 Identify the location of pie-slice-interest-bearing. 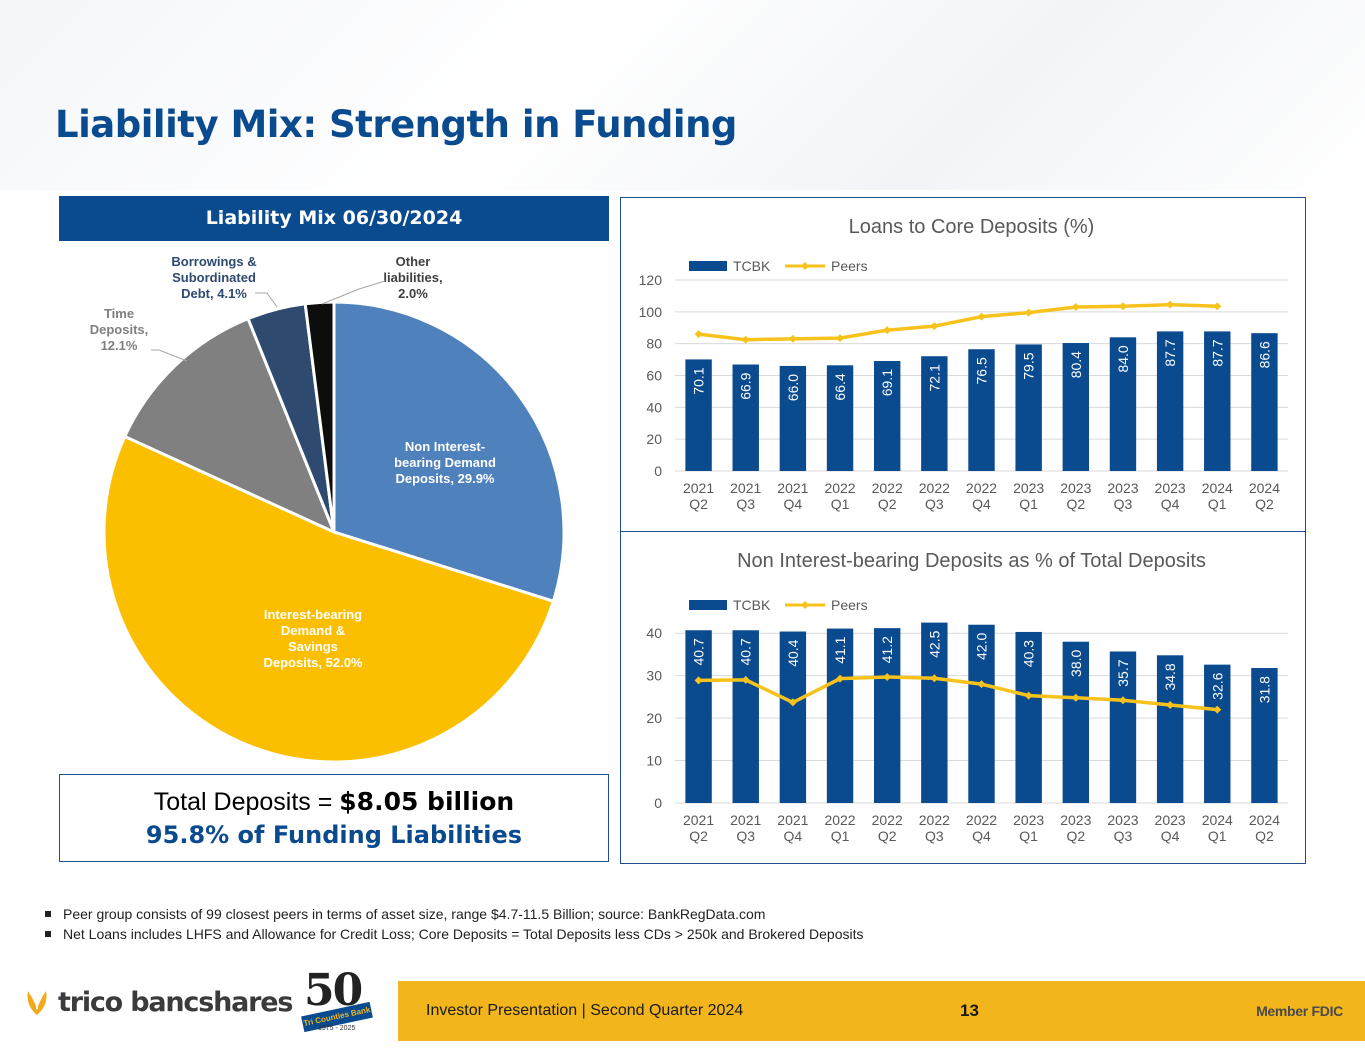
(329, 599).